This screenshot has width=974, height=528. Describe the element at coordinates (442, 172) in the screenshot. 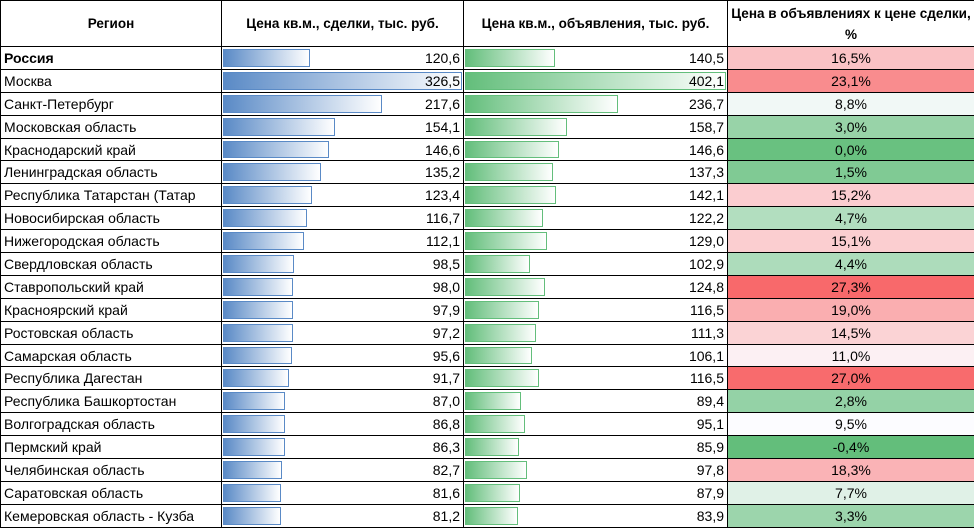

I see `deal-price-value: 135,2` at that location.